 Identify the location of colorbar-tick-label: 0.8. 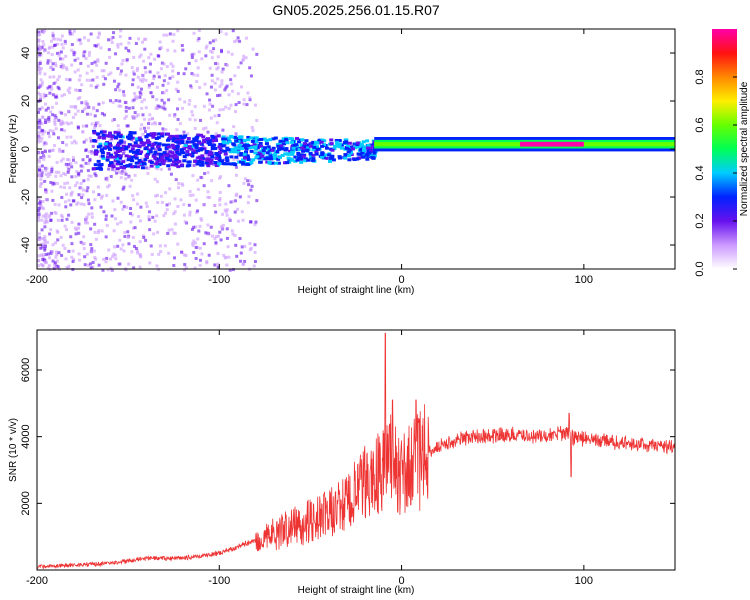
(700, 76).